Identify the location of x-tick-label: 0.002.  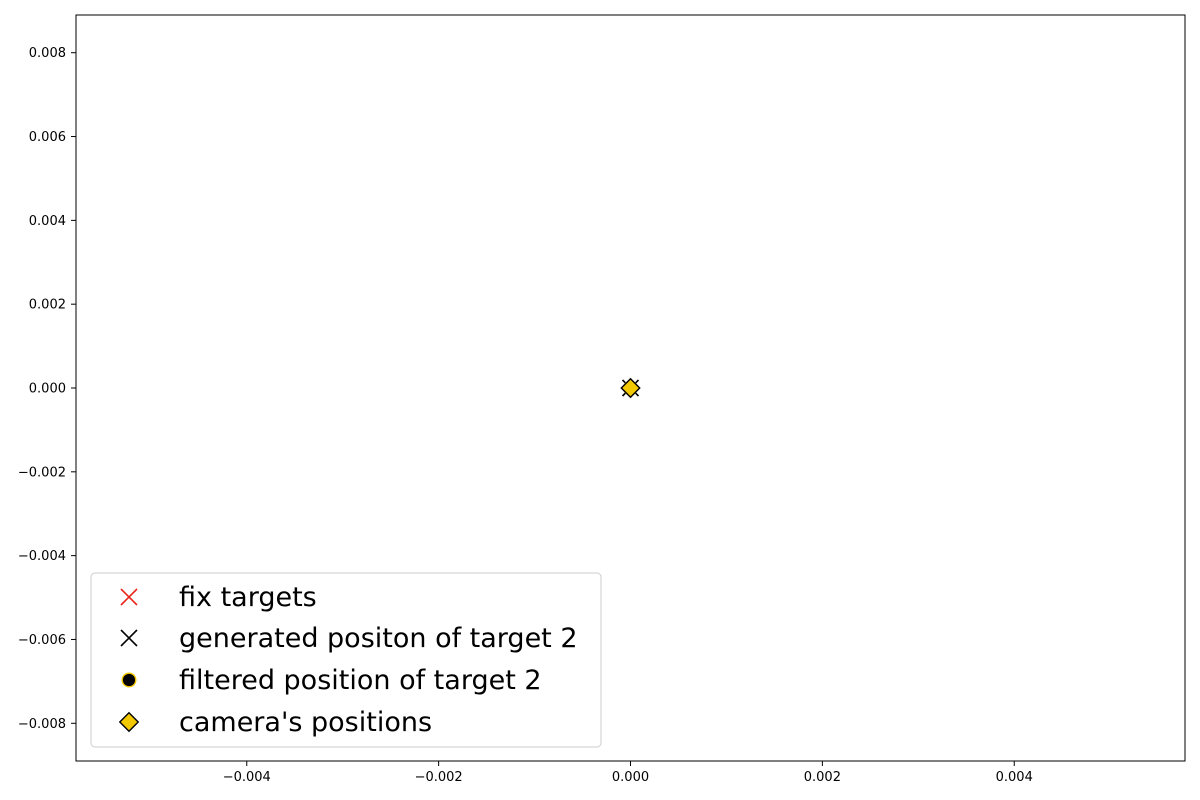
(822, 777).